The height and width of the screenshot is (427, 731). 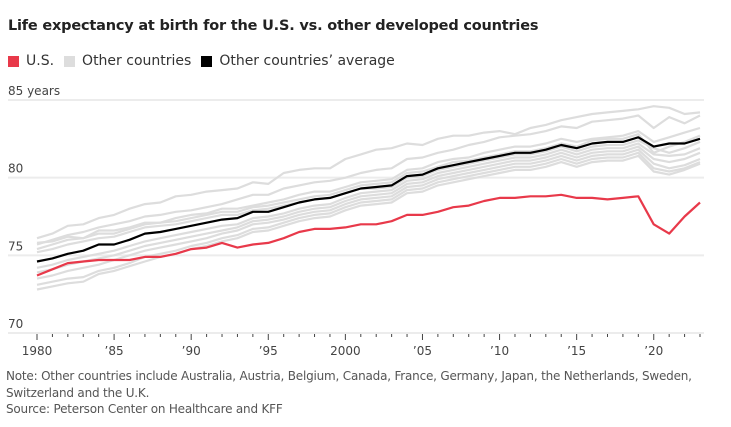 What do you see at coordinates (70, 61) in the screenshot?
I see `legend-swatch-other-countries` at bounding box center [70, 61].